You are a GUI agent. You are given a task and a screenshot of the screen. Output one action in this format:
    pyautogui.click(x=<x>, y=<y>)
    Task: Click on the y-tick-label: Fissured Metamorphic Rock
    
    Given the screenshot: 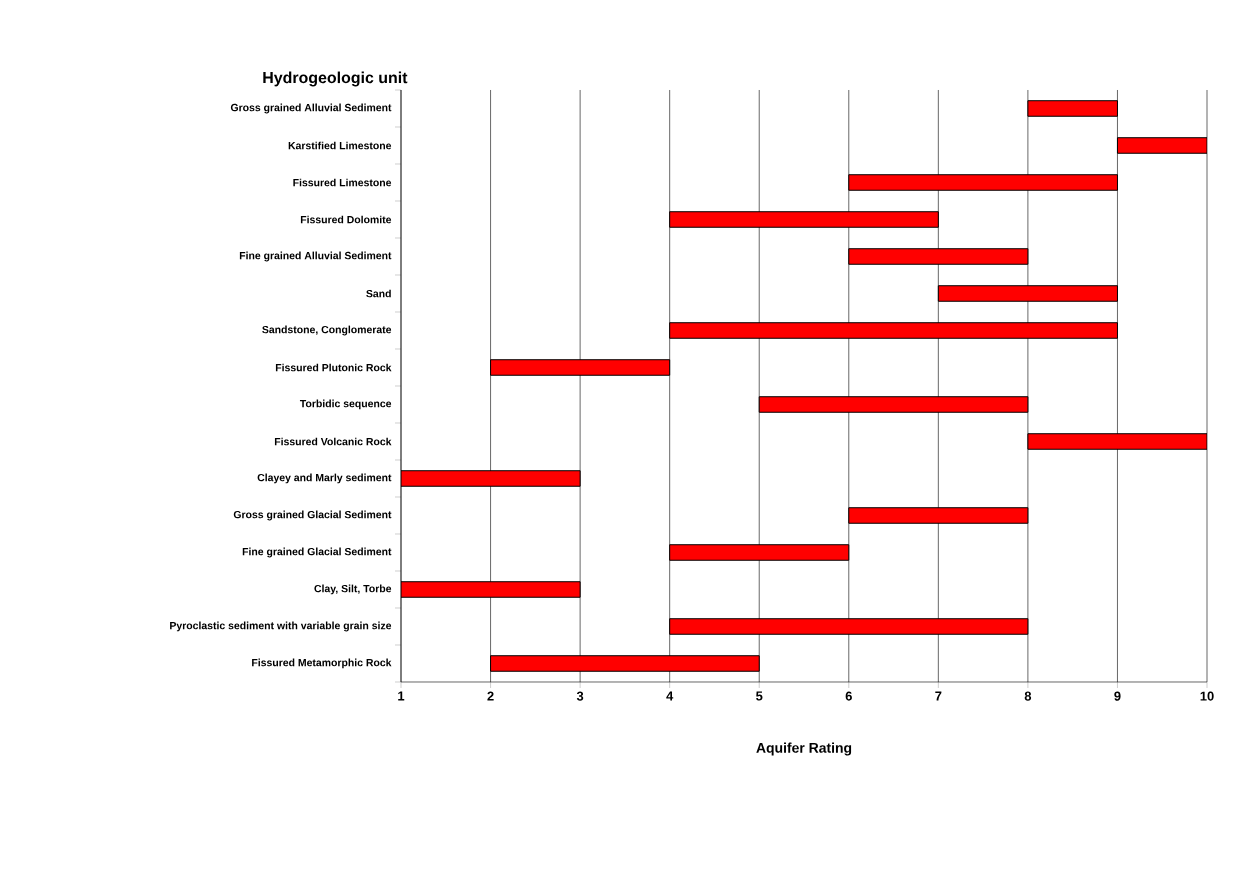 What is the action you would take?
    pyautogui.click(x=322, y=663)
    